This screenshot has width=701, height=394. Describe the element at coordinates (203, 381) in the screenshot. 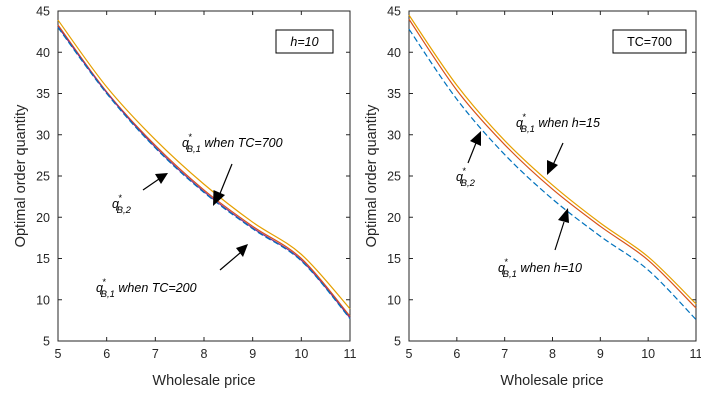

I see `left-xlabel: Wholesale price` at that location.